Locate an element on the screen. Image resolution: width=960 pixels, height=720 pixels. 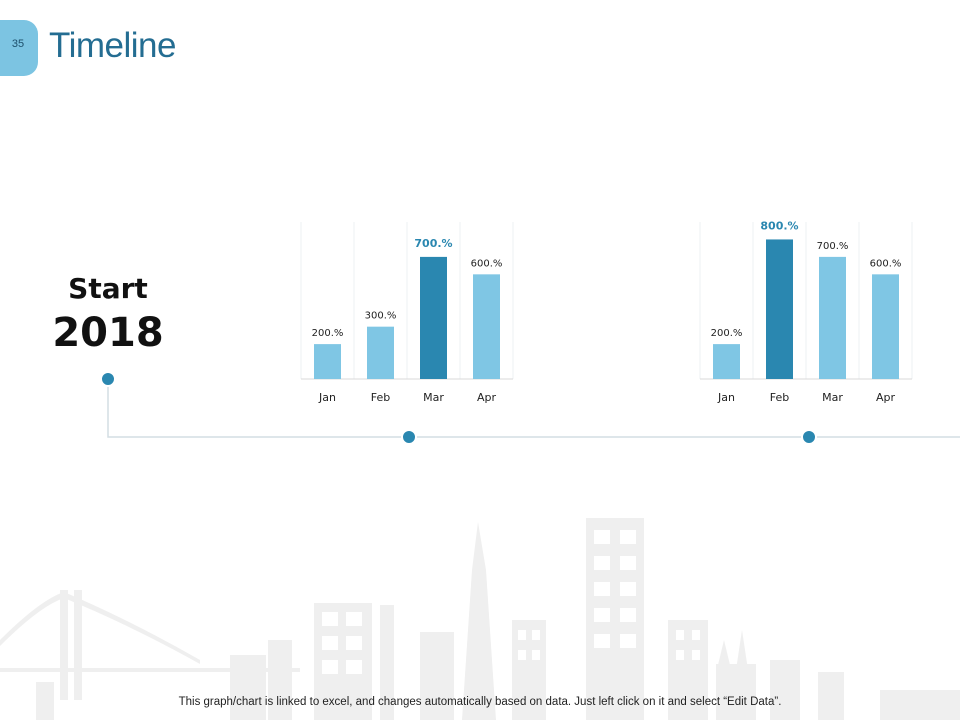
chart-2-tick-label: Mar is located at coordinates (832, 397).